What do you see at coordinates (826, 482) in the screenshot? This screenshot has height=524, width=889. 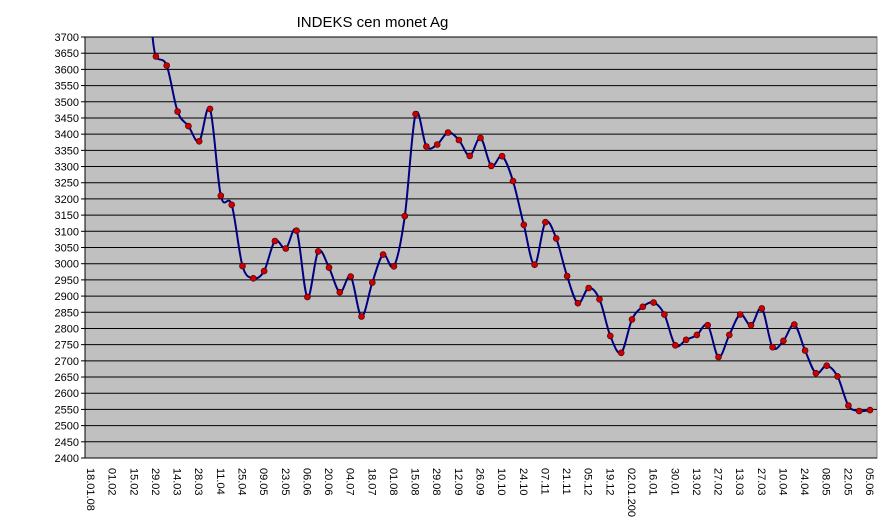 I see `x-tick-label: 08.05` at bounding box center [826, 482].